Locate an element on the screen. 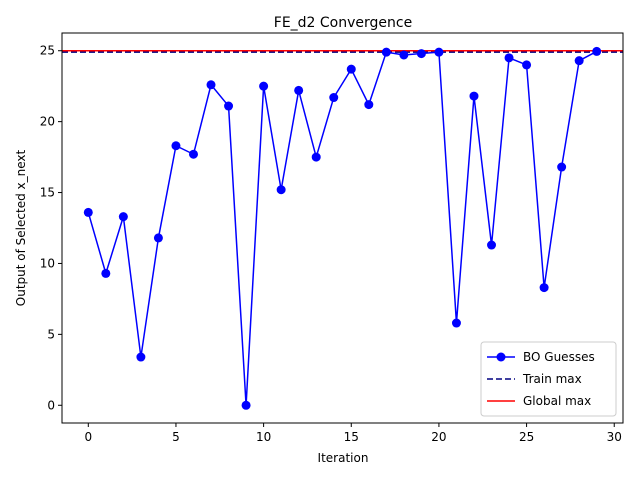 The width and height of the screenshot is (640, 480). x-tick-label: 15 is located at coordinates (351, 437).